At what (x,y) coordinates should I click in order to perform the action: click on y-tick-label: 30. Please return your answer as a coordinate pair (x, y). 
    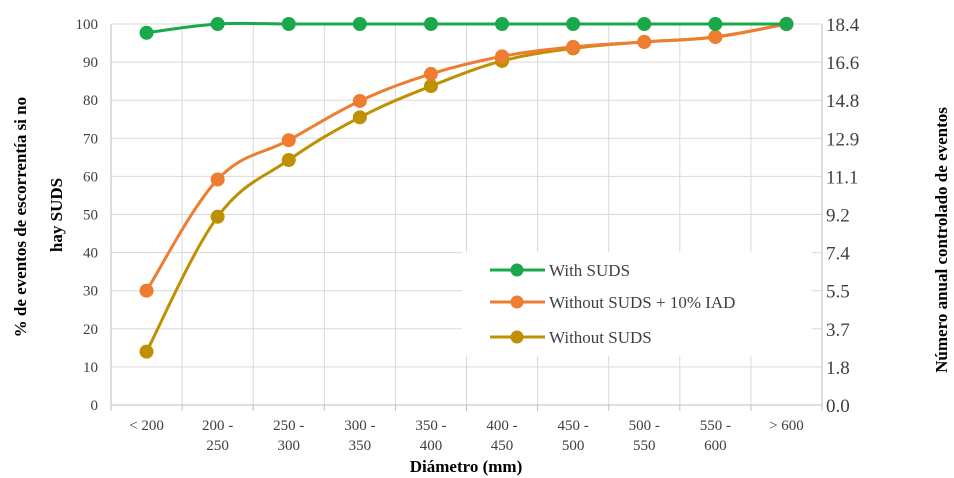
    Looking at the image, I should click on (90, 292).